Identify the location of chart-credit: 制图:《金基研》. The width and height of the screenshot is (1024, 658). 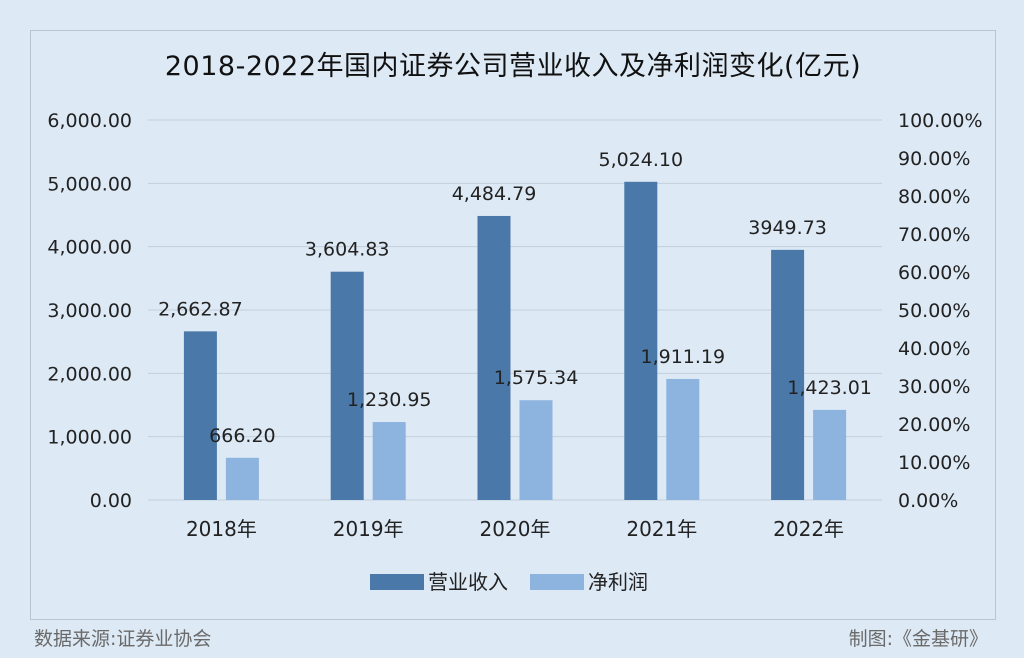
(918, 639).